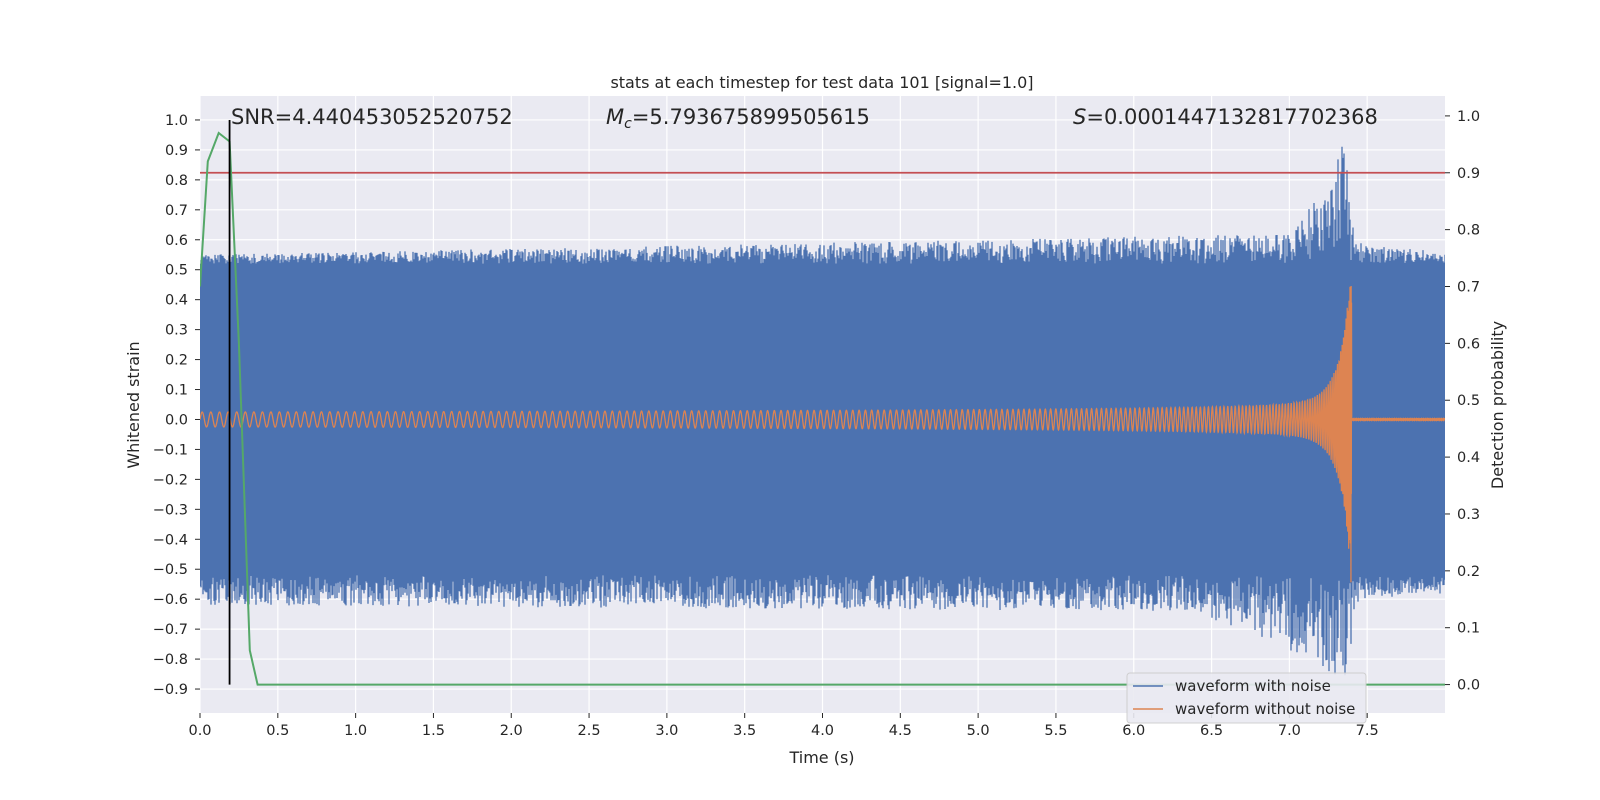 The height and width of the screenshot is (800, 1600). I want to click on x-tick-label: 2.0, so click(511, 731).